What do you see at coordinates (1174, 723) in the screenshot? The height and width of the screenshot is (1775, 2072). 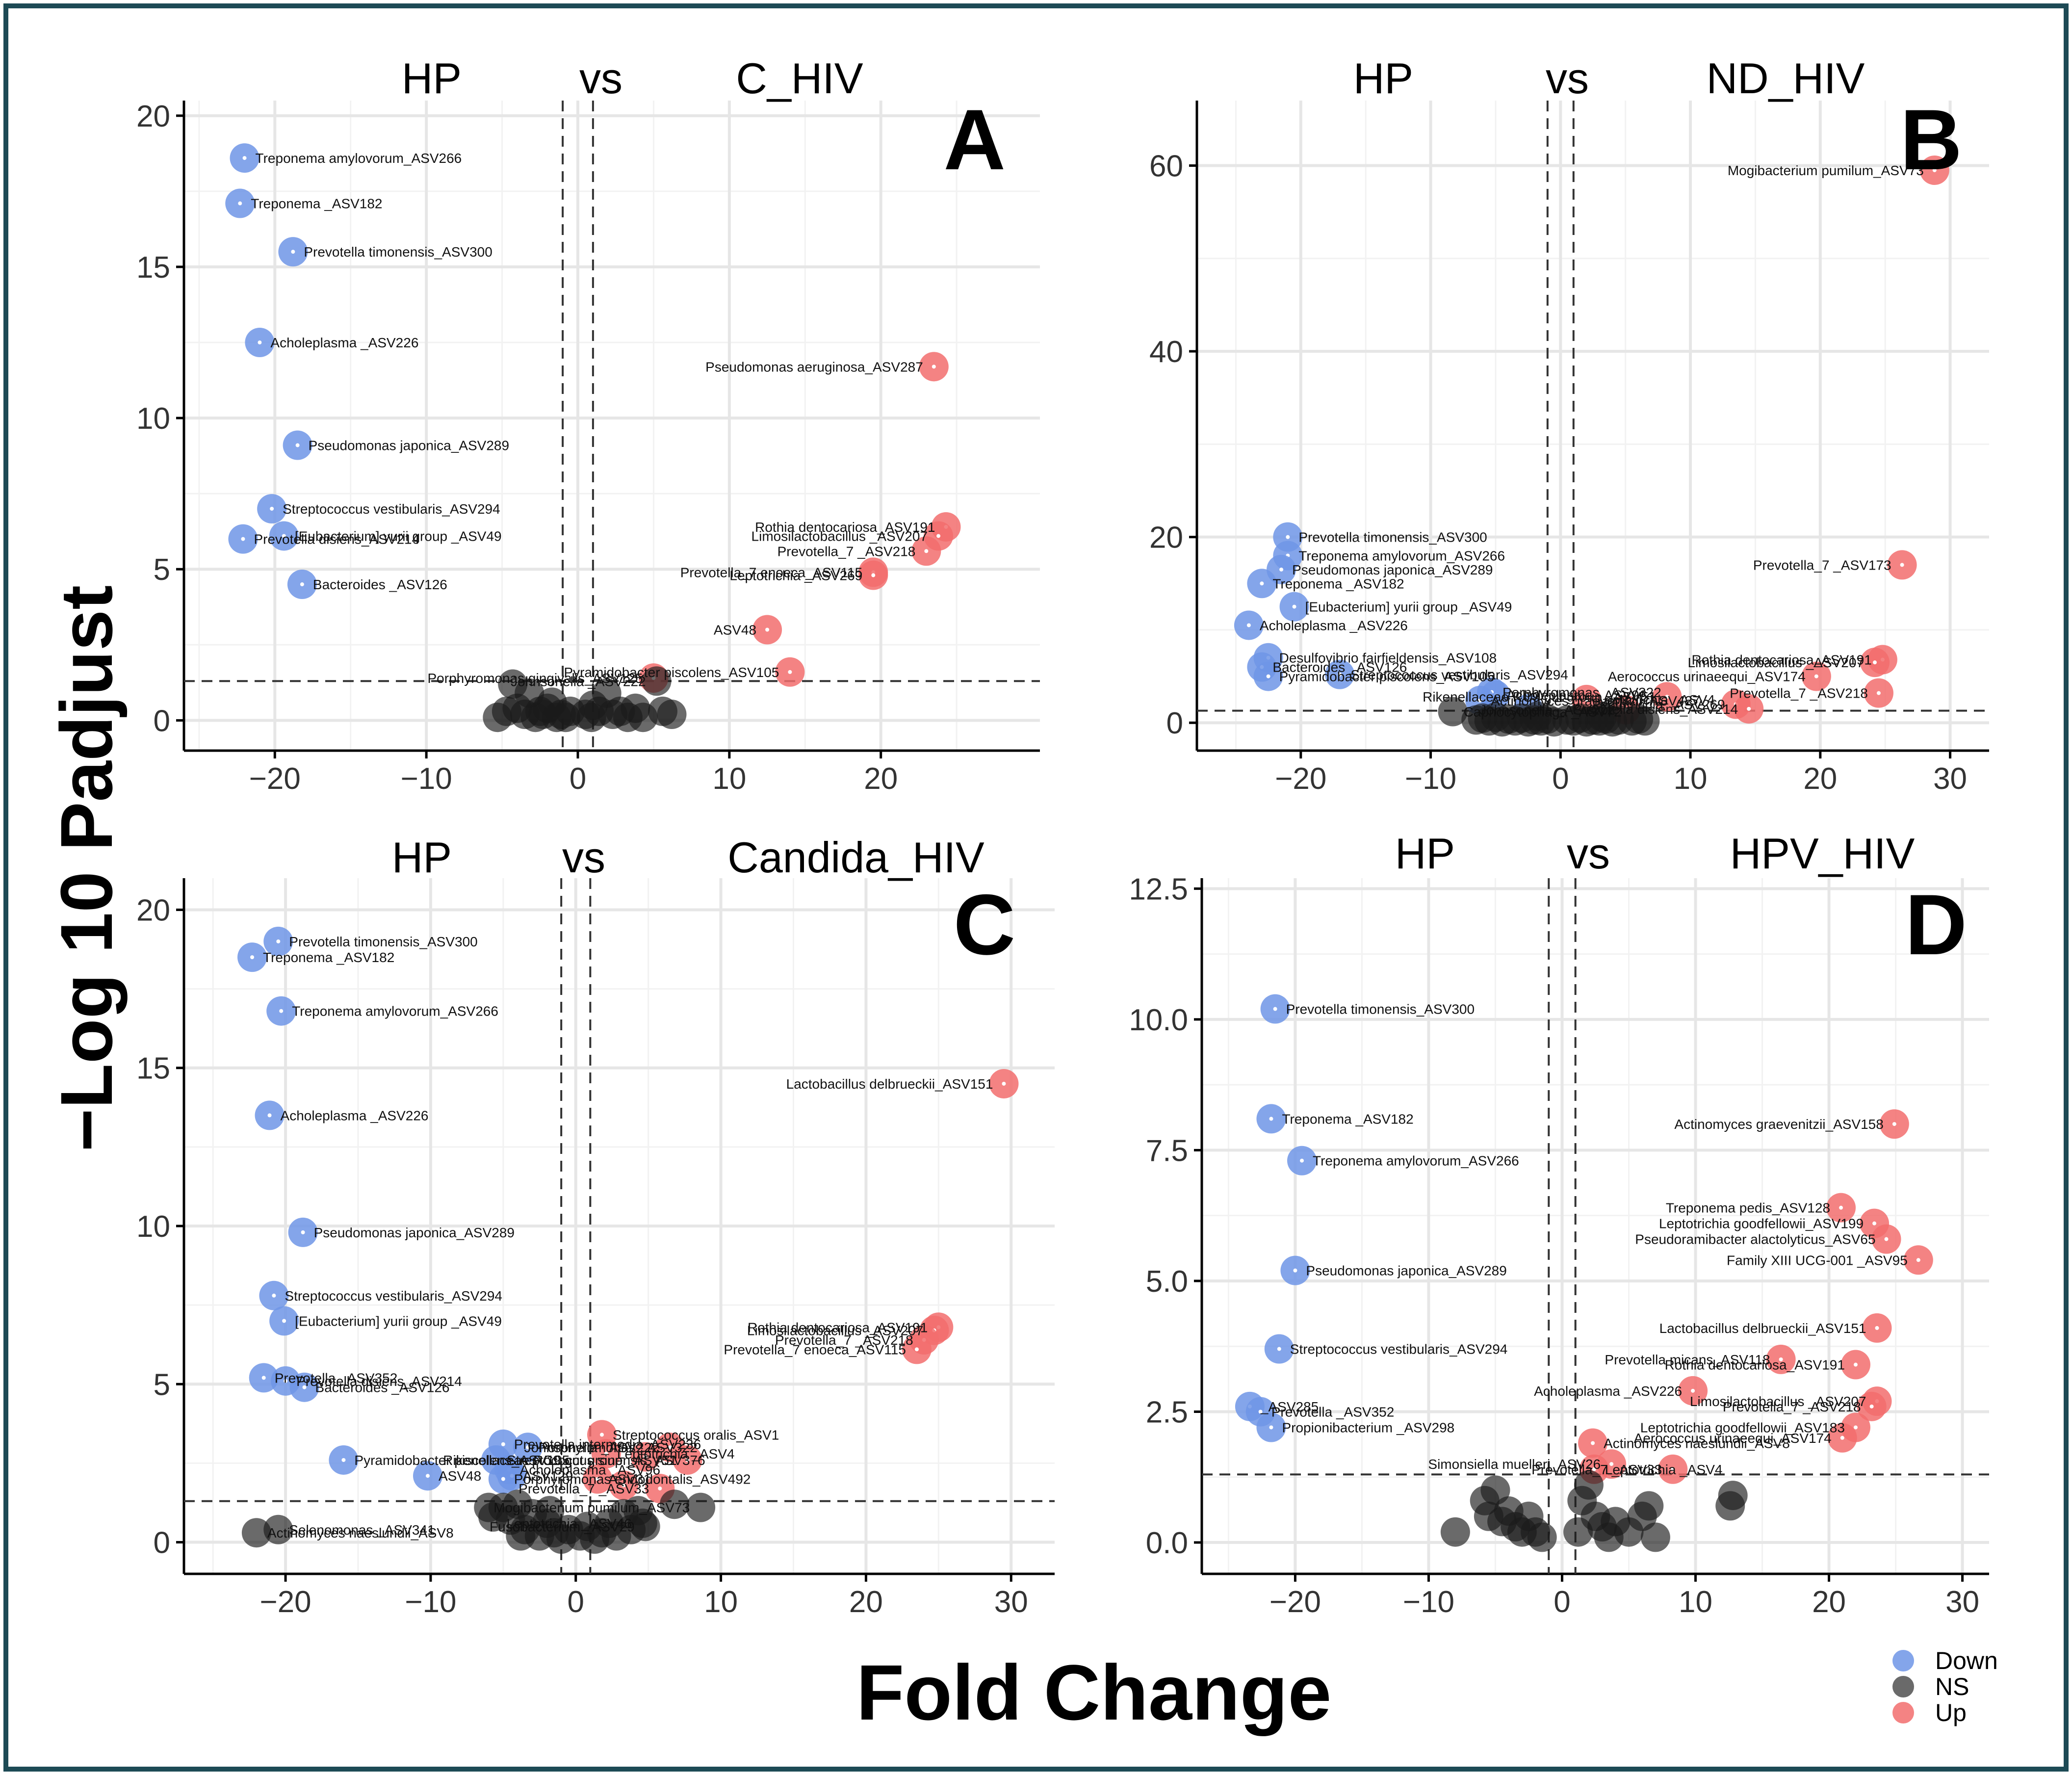 I see `y-tick-label: 0` at bounding box center [1174, 723].